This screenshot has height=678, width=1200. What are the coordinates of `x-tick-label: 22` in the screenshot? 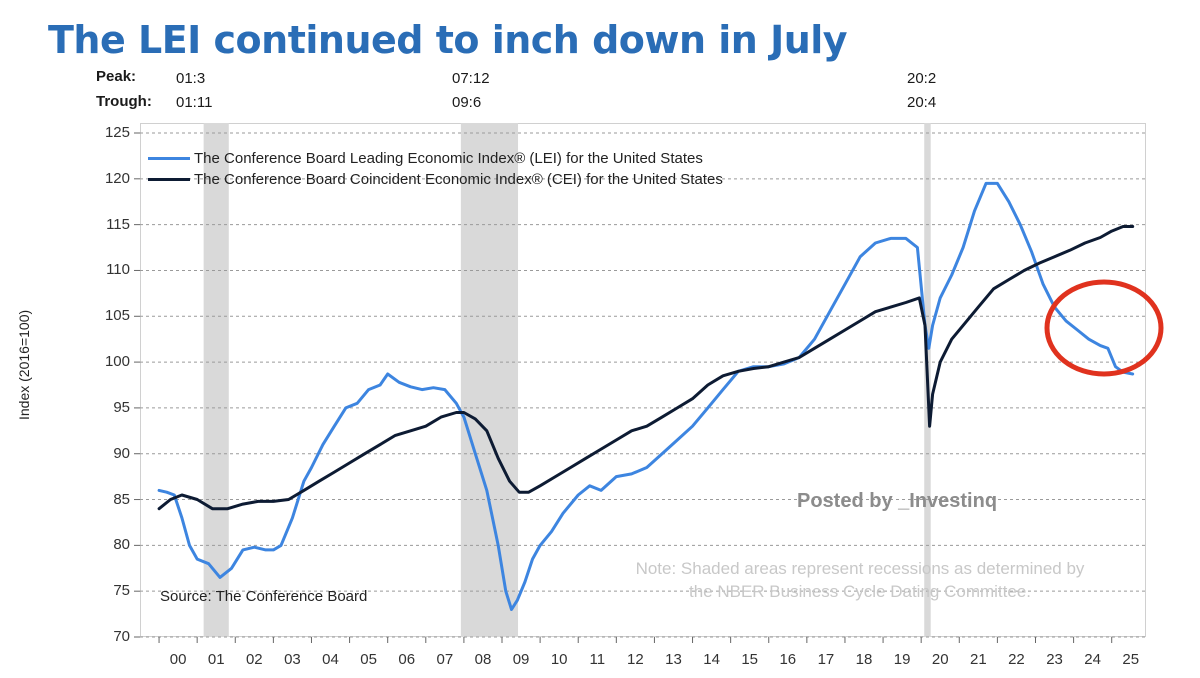 It's located at (1016, 659).